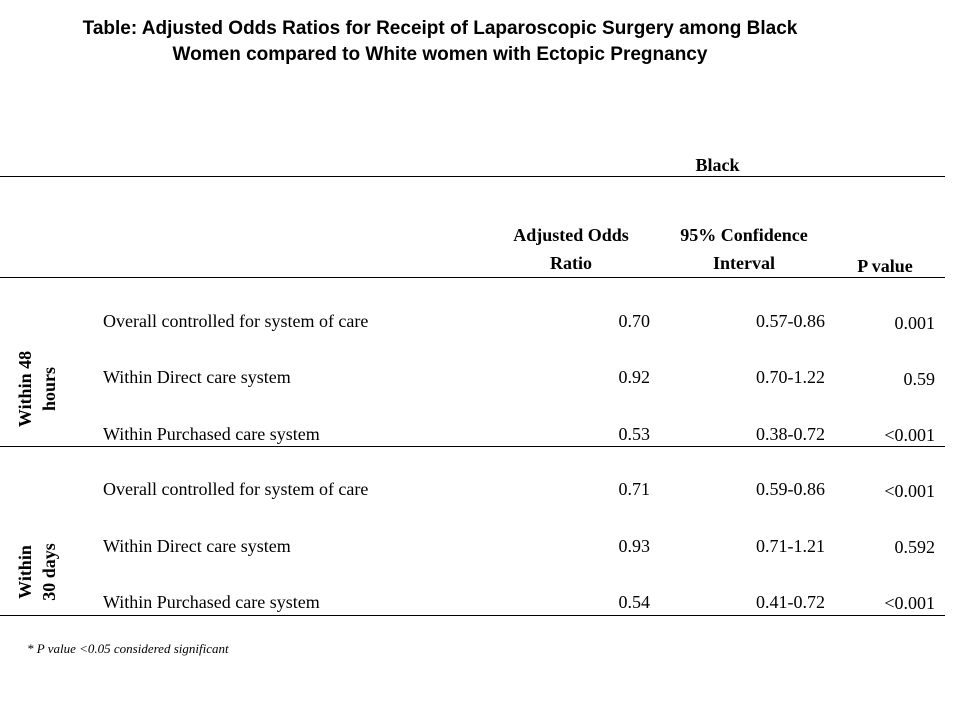 The width and height of the screenshot is (960, 720). I want to click on section-label-48-hours-line-1: Within 48, so click(25, 389).